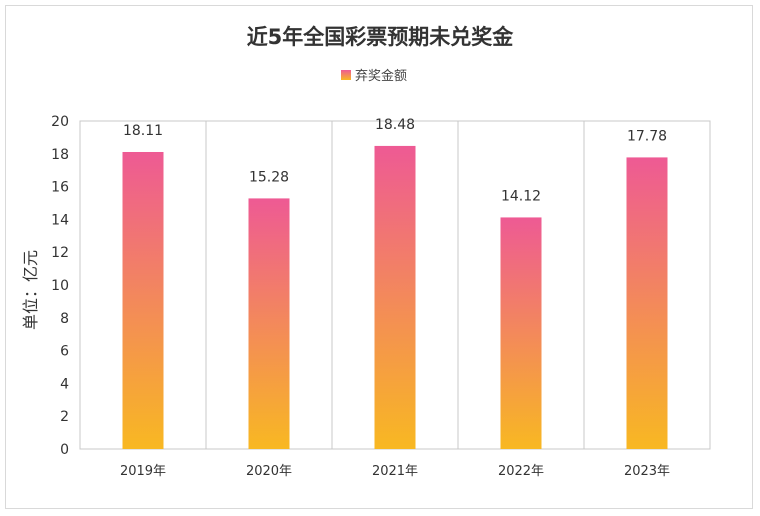  Describe the element at coordinates (64, 319) in the screenshot. I see `y-tick-label: 8` at that location.